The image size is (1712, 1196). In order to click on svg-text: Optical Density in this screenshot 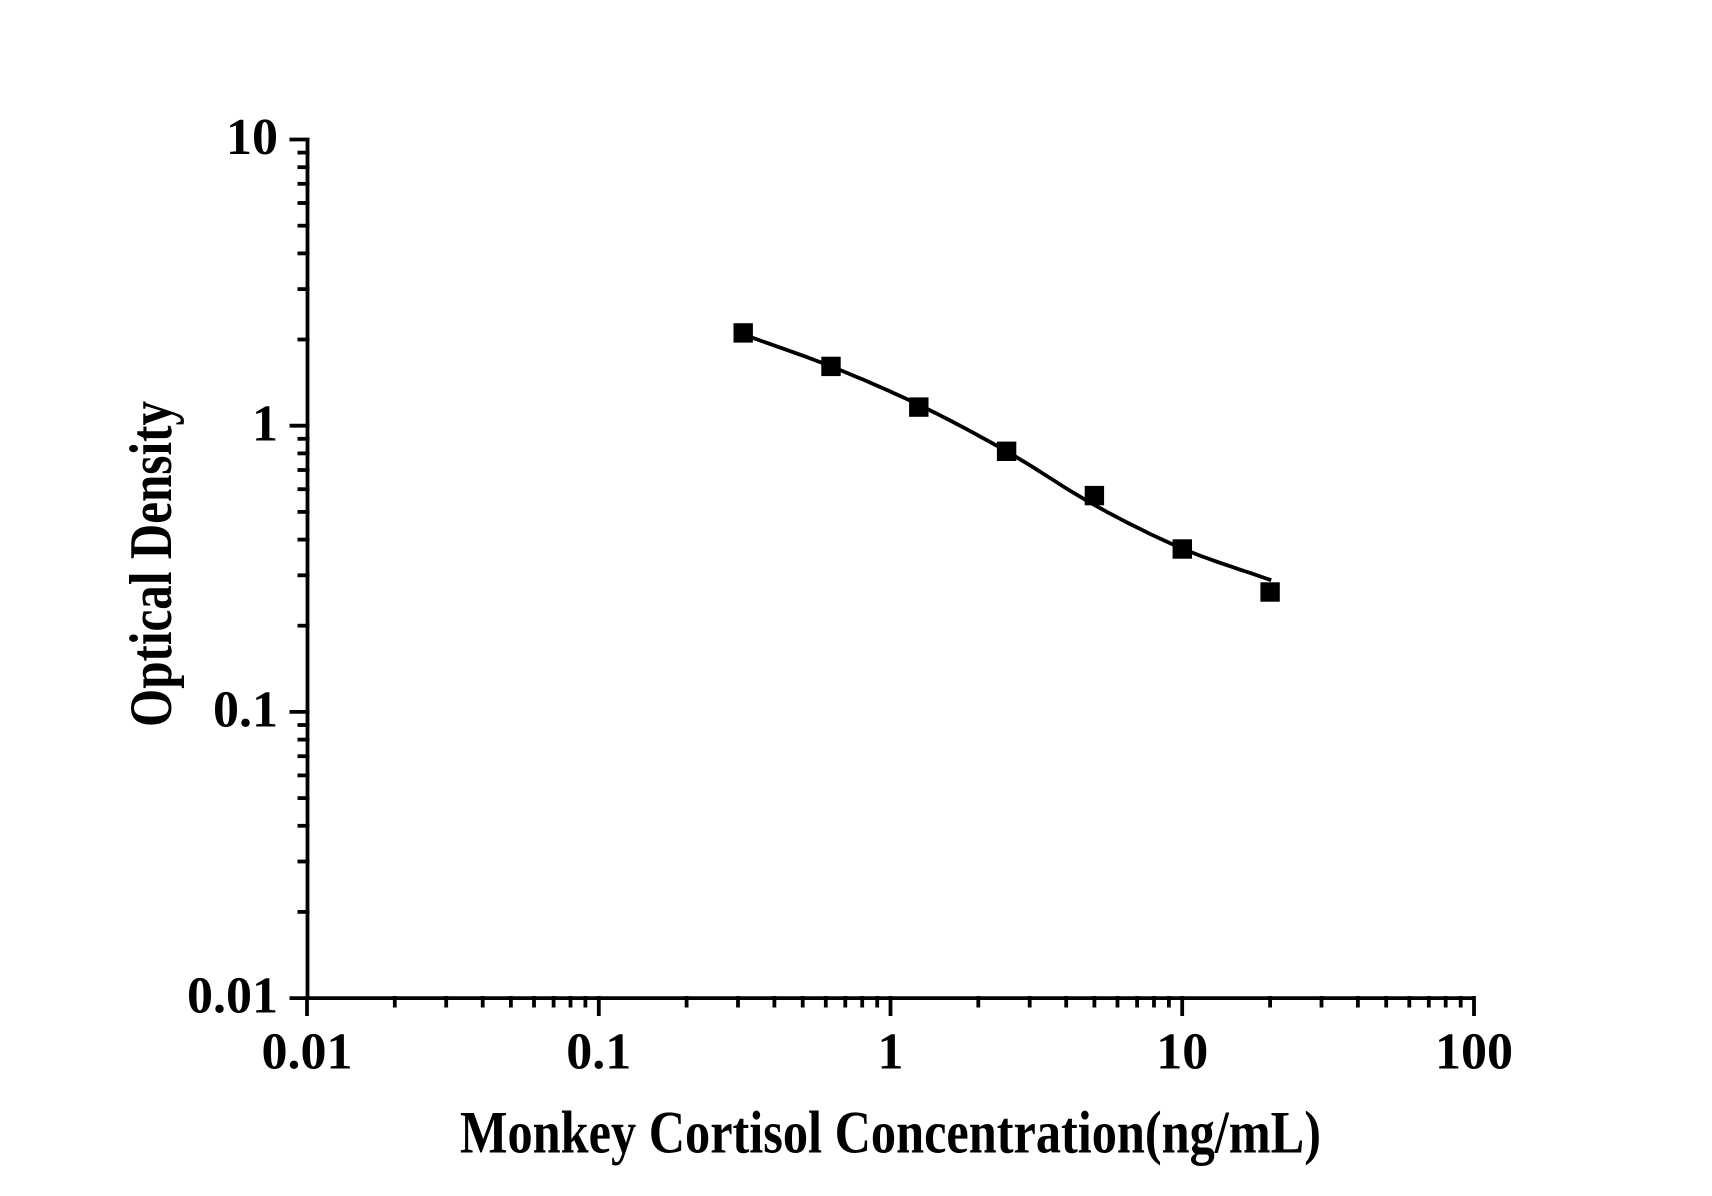, I will do `click(151, 564)`.